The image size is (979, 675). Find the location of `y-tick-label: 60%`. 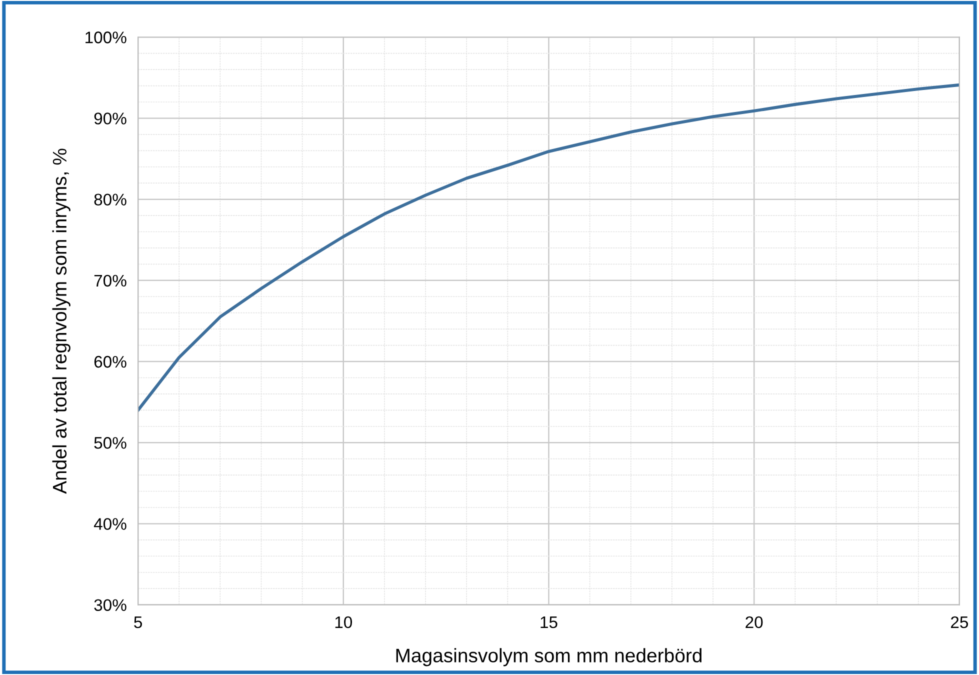

y-tick-label: 60% is located at coordinates (110, 362).